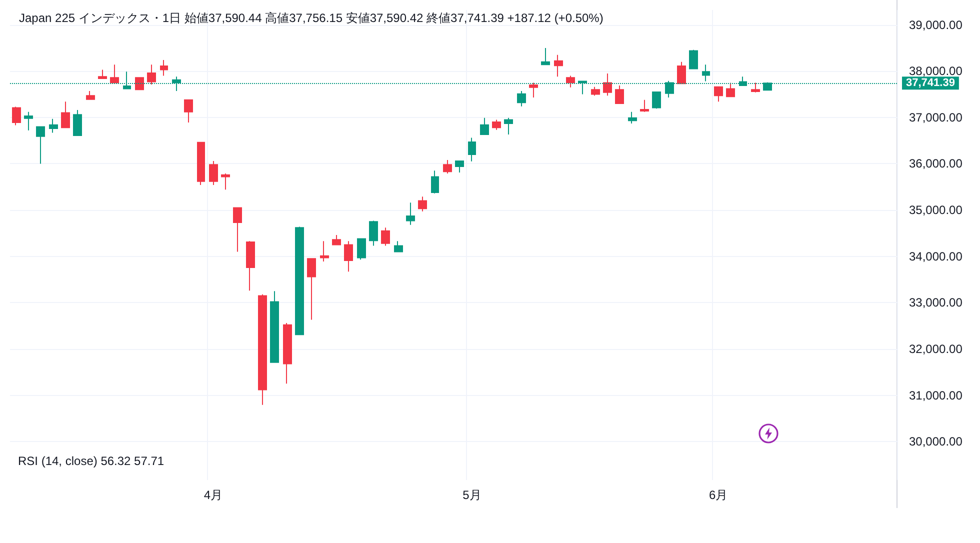 The height and width of the screenshot is (543, 980). I want to click on y-tick-label: 31,000.00, so click(936, 395).